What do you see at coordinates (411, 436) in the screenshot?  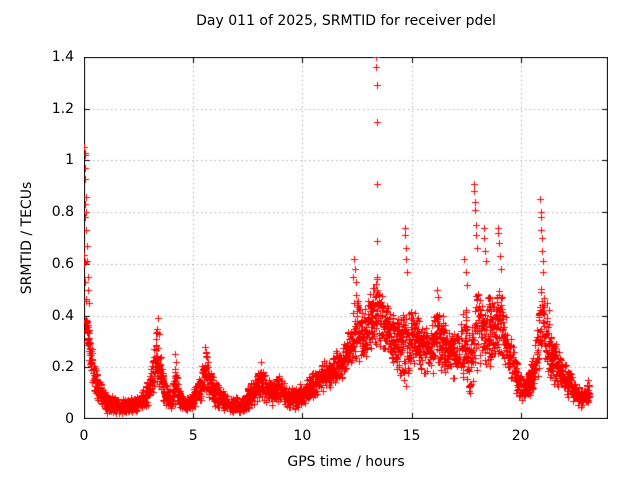 I see `x-tick-label: 15` at bounding box center [411, 436].